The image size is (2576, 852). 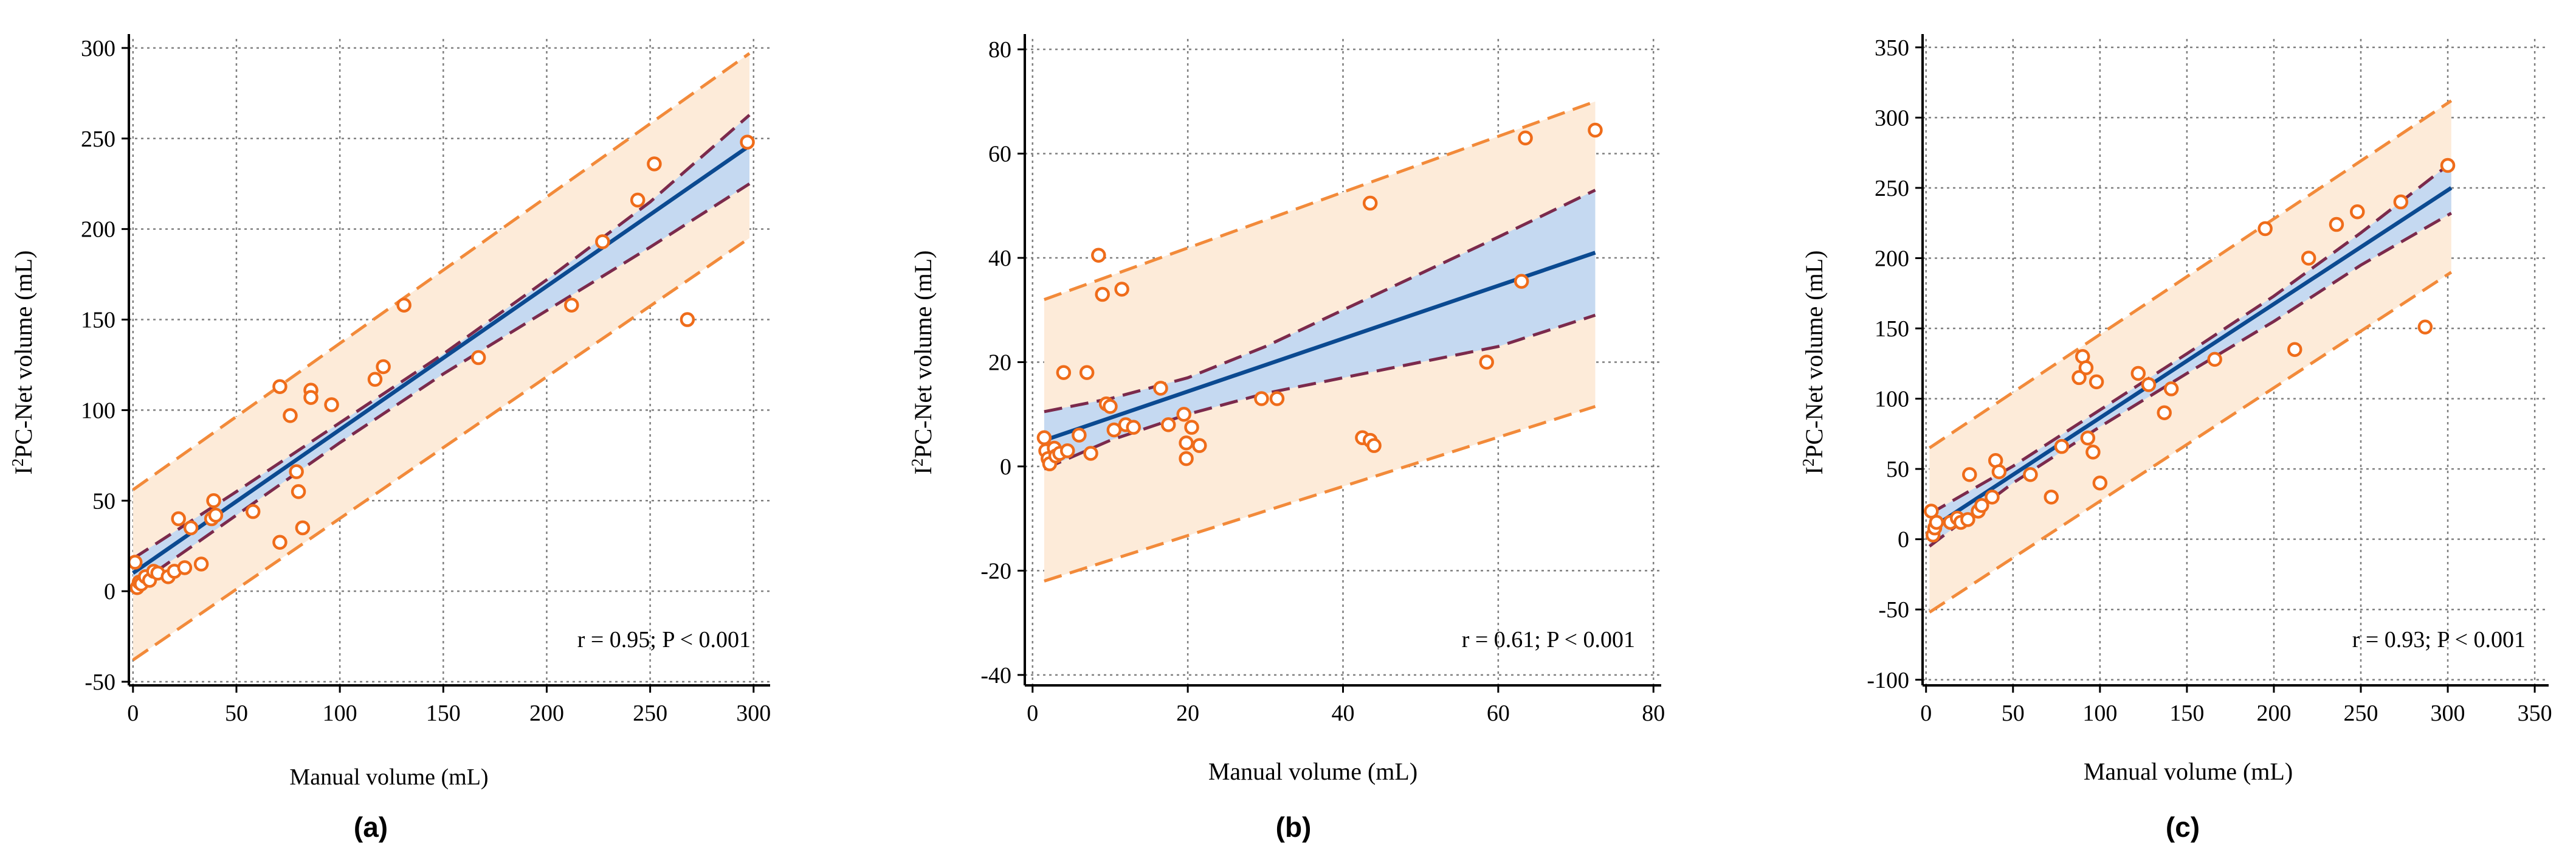 What do you see at coordinates (999, 50) in the screenshot?
I see `y-tick-label: 80` at bounding box center [999, 50].